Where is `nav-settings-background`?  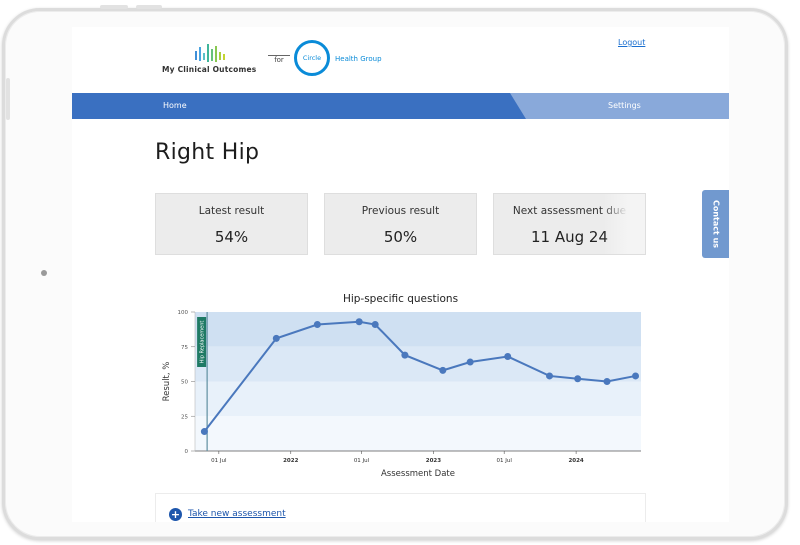
nav-settings-background is located at coordinates (619, 106).